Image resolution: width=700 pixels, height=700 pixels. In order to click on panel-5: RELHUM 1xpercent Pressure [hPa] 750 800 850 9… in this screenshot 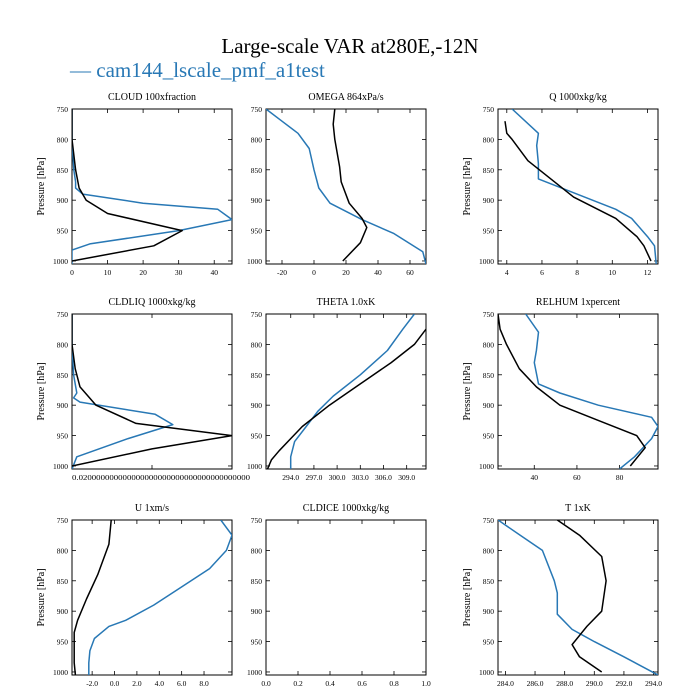, I will do `click(560, 389)`.